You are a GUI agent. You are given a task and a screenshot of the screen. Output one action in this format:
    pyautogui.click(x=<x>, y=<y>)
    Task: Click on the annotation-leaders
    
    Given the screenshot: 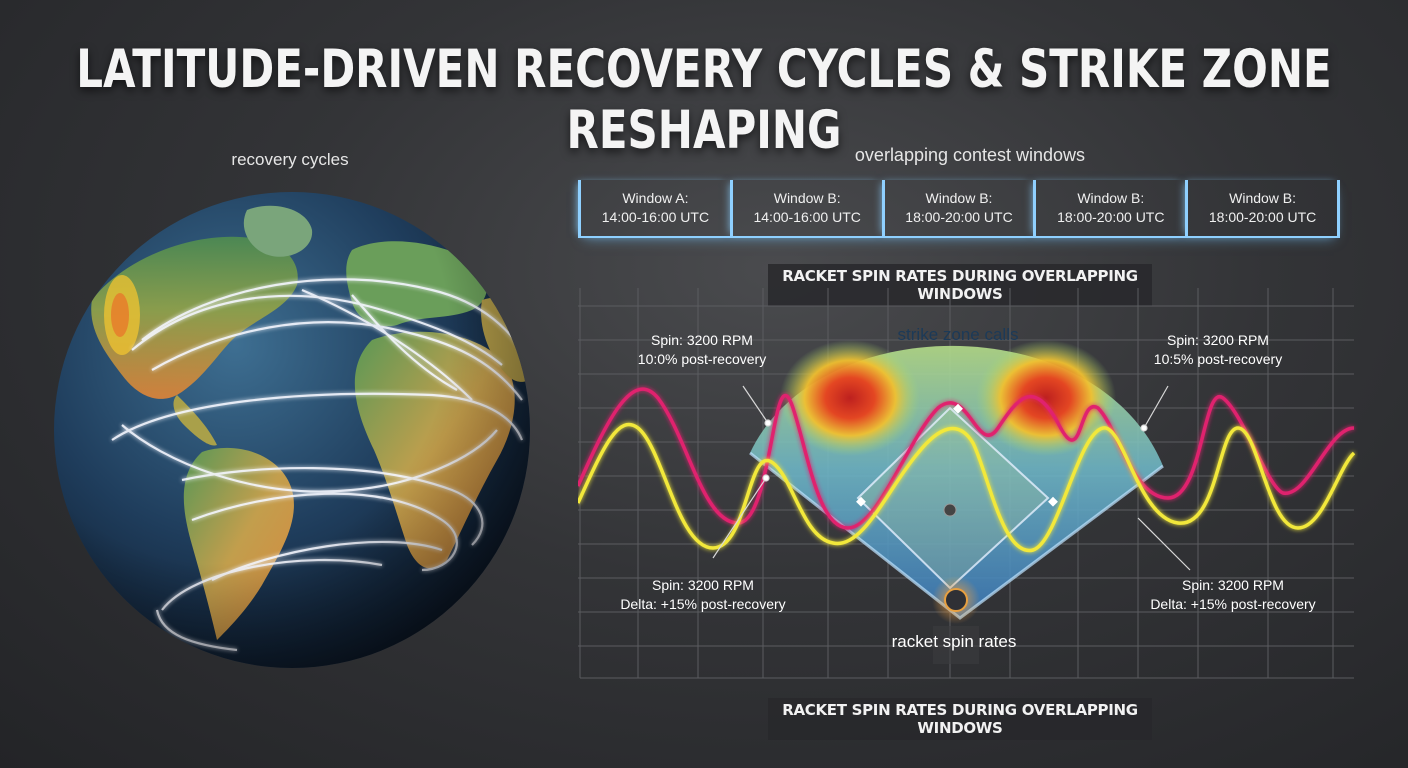 What is the action you would take?
    pyautogui.click(x=951, y=478)
    